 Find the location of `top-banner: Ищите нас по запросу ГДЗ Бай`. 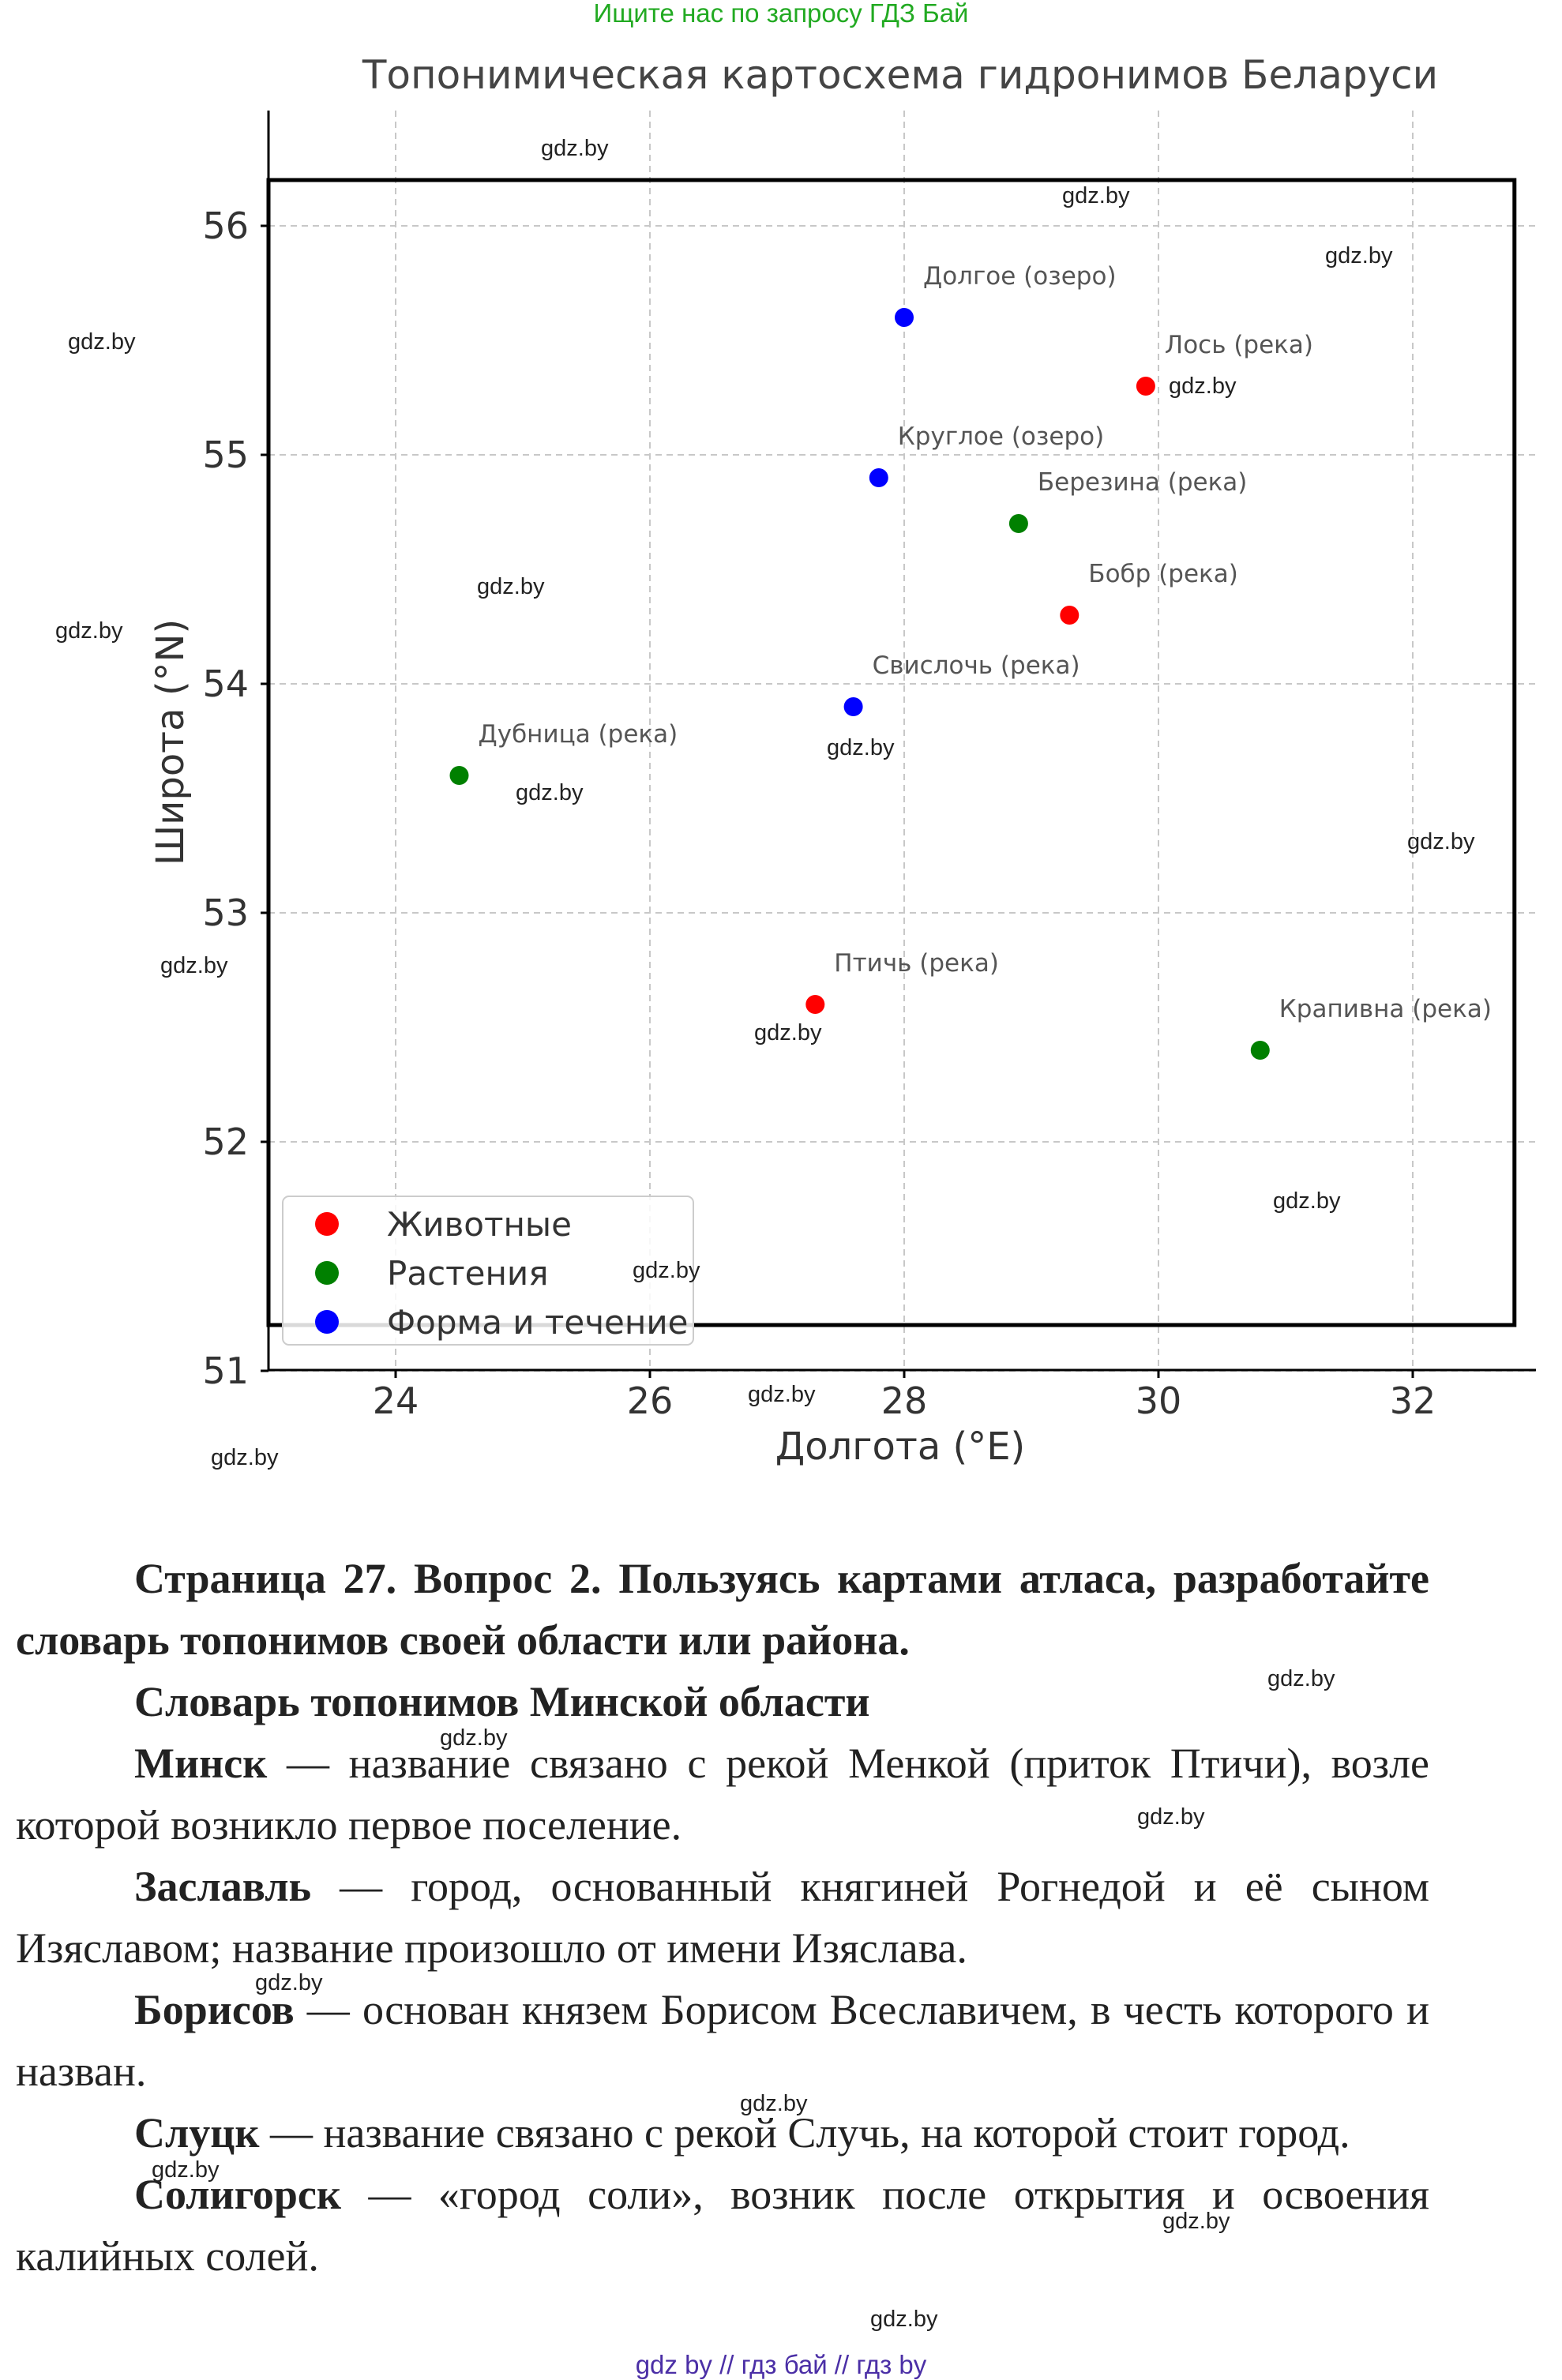

top-banner: Ищите нас по запросу ГДЗ Бай is located at coordinates (781, 14).